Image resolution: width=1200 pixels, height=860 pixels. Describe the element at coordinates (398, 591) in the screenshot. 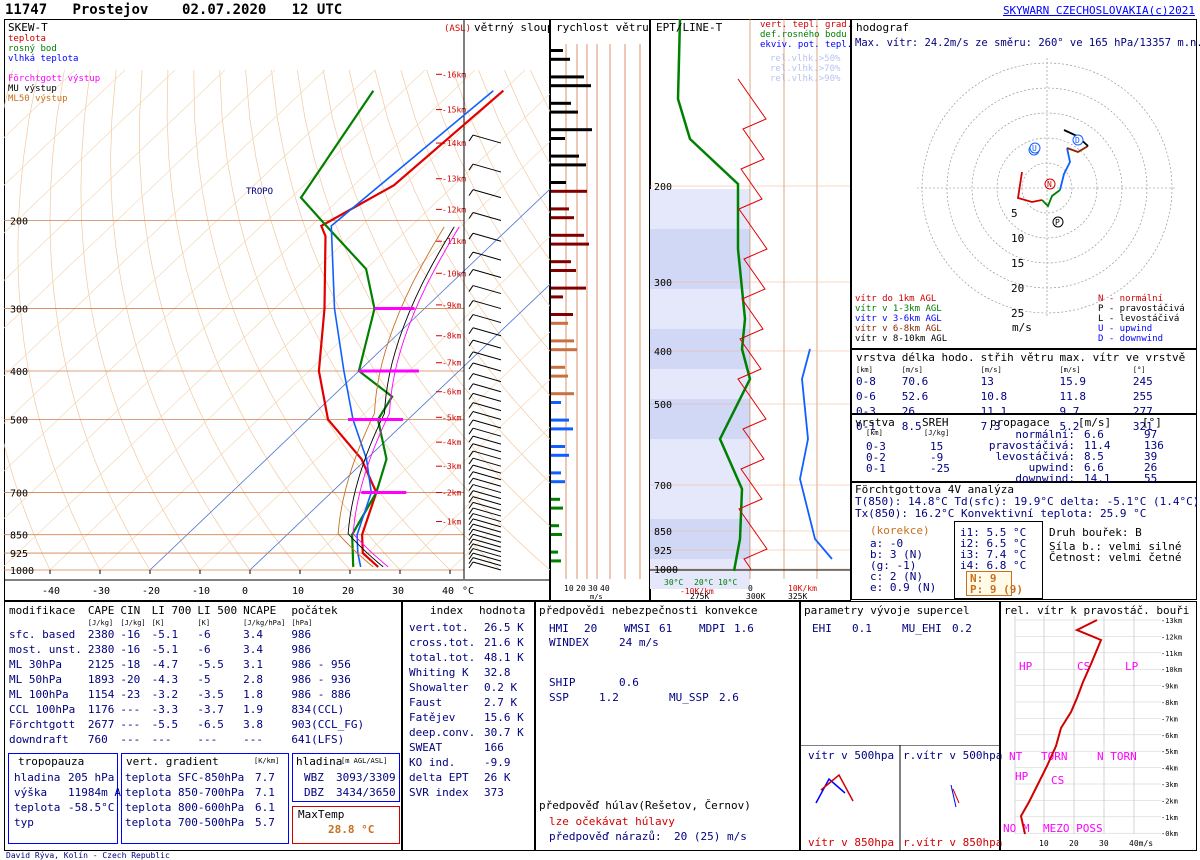

I see `x-tick-label: 30` at that location.